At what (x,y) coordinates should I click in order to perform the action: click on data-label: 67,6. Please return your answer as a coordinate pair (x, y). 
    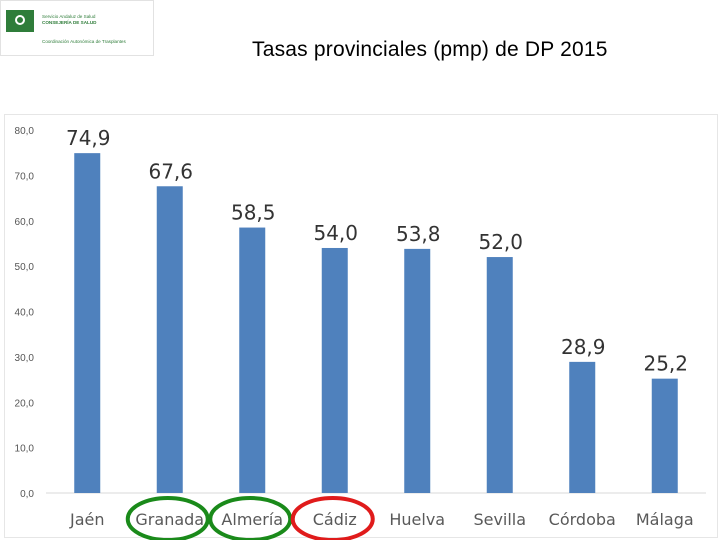
    Looking at the image, I should click on (170, 171).